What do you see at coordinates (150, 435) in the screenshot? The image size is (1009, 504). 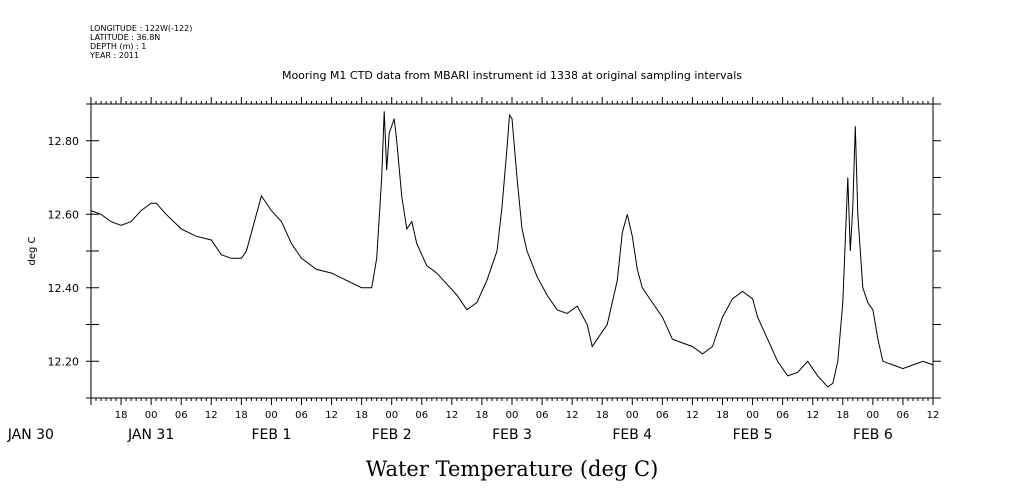 I see `day-tick-label: JAN 31` at bounding box center [150, 435].